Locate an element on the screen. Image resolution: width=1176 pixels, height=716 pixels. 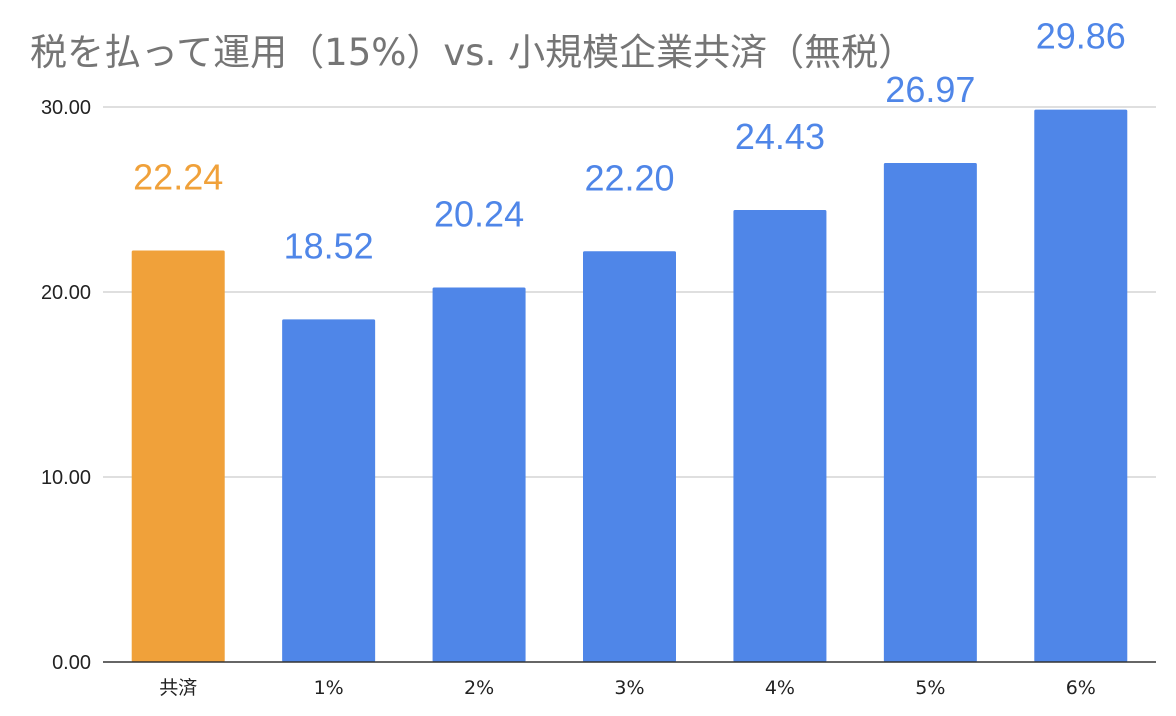
x-tick-label: 1% is located at coordinates (329, 688).